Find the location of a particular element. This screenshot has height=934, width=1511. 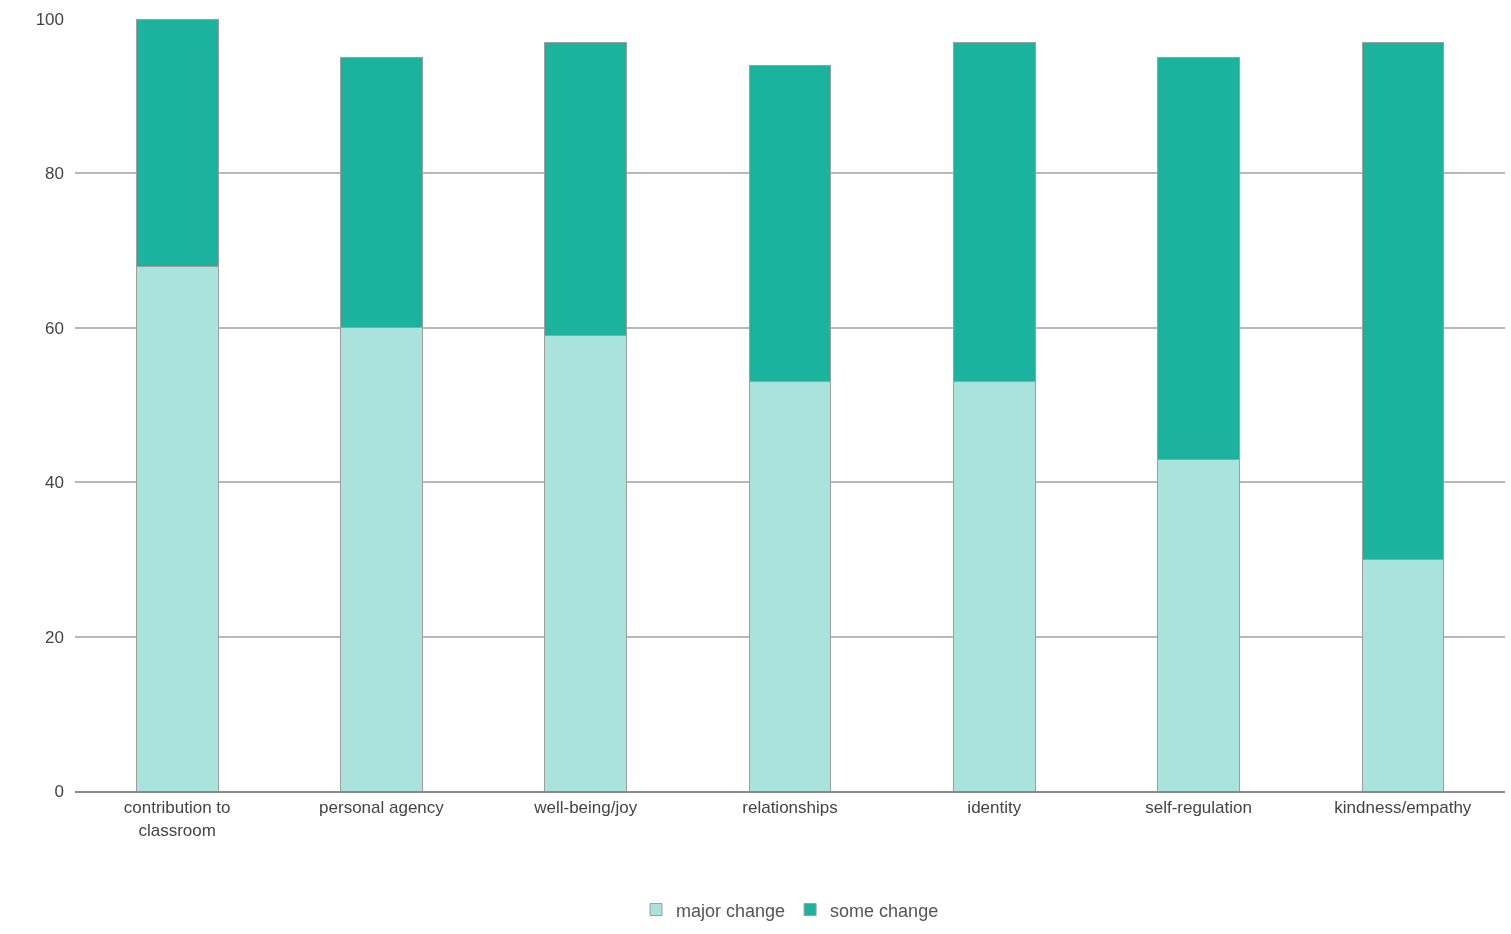

x-tick-label: personal agency is located at coordinates (382, 808).